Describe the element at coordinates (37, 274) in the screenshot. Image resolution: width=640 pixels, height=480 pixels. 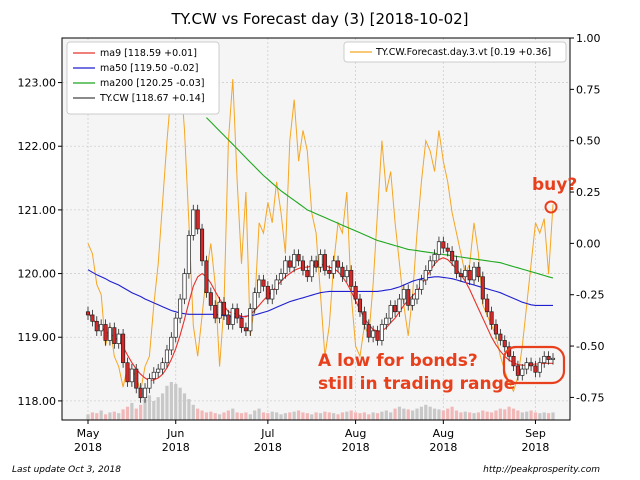
I see `y-left-tick-label: 120.00` at that location.